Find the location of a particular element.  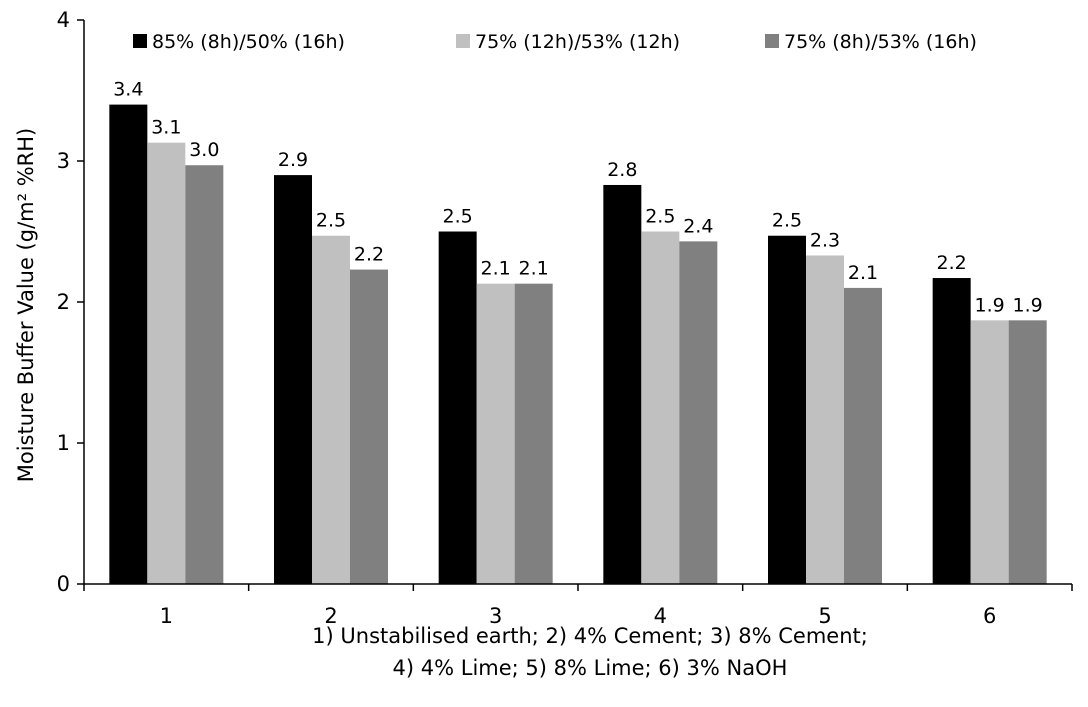

bar-s3-c2 is located at coordinates (369, 426).